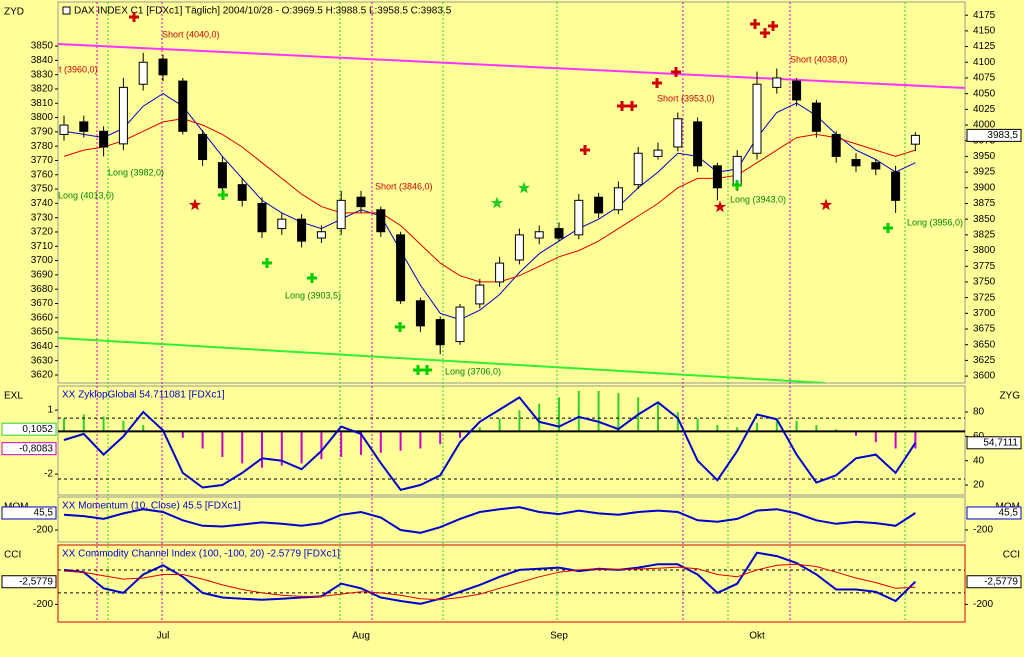 The width and height of the screenshot is (1024, 657). I want to click on current-value-label: 45,5, so click(44, 513).